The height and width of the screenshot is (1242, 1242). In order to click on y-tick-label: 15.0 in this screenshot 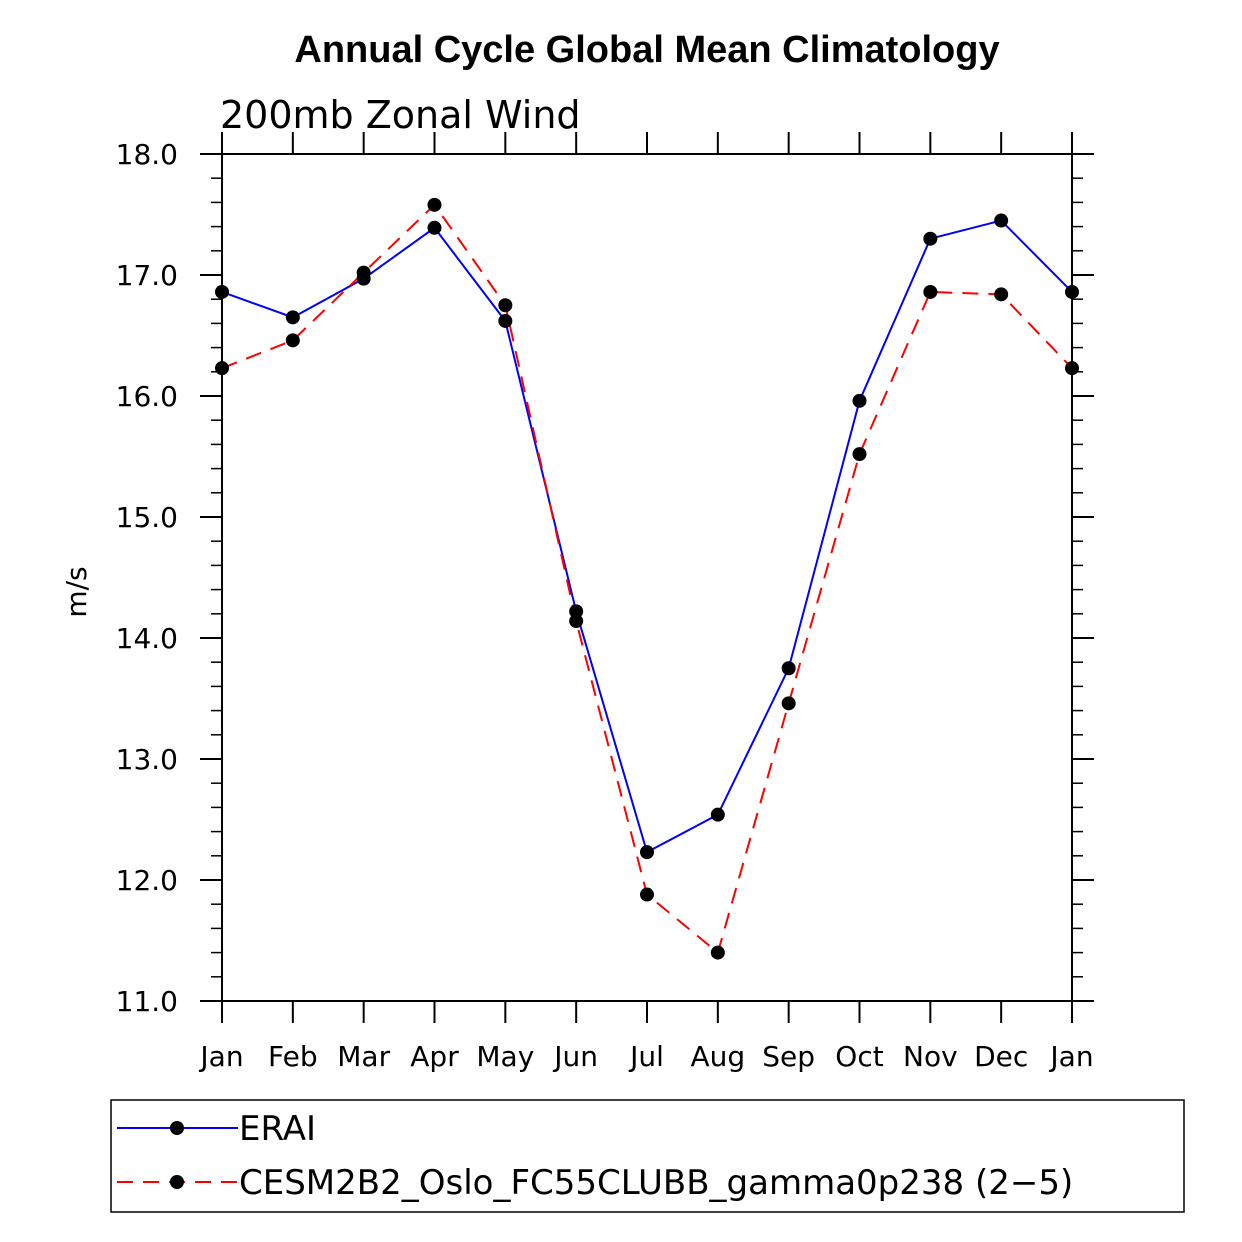, I will do `click(147, 517)`.